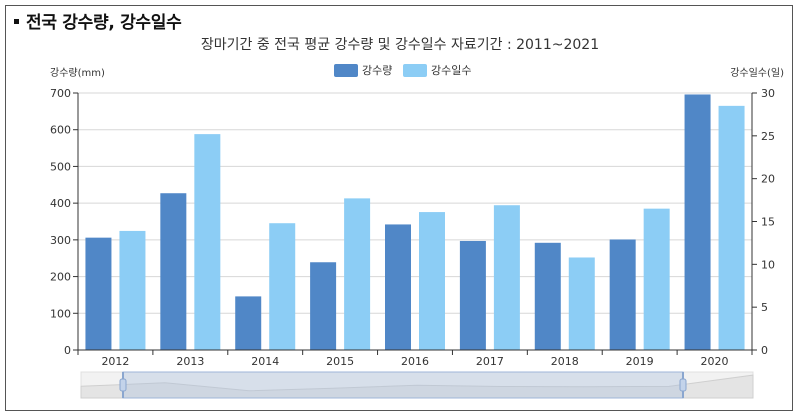  I want to click on zoom-slider, so click(417, 385).